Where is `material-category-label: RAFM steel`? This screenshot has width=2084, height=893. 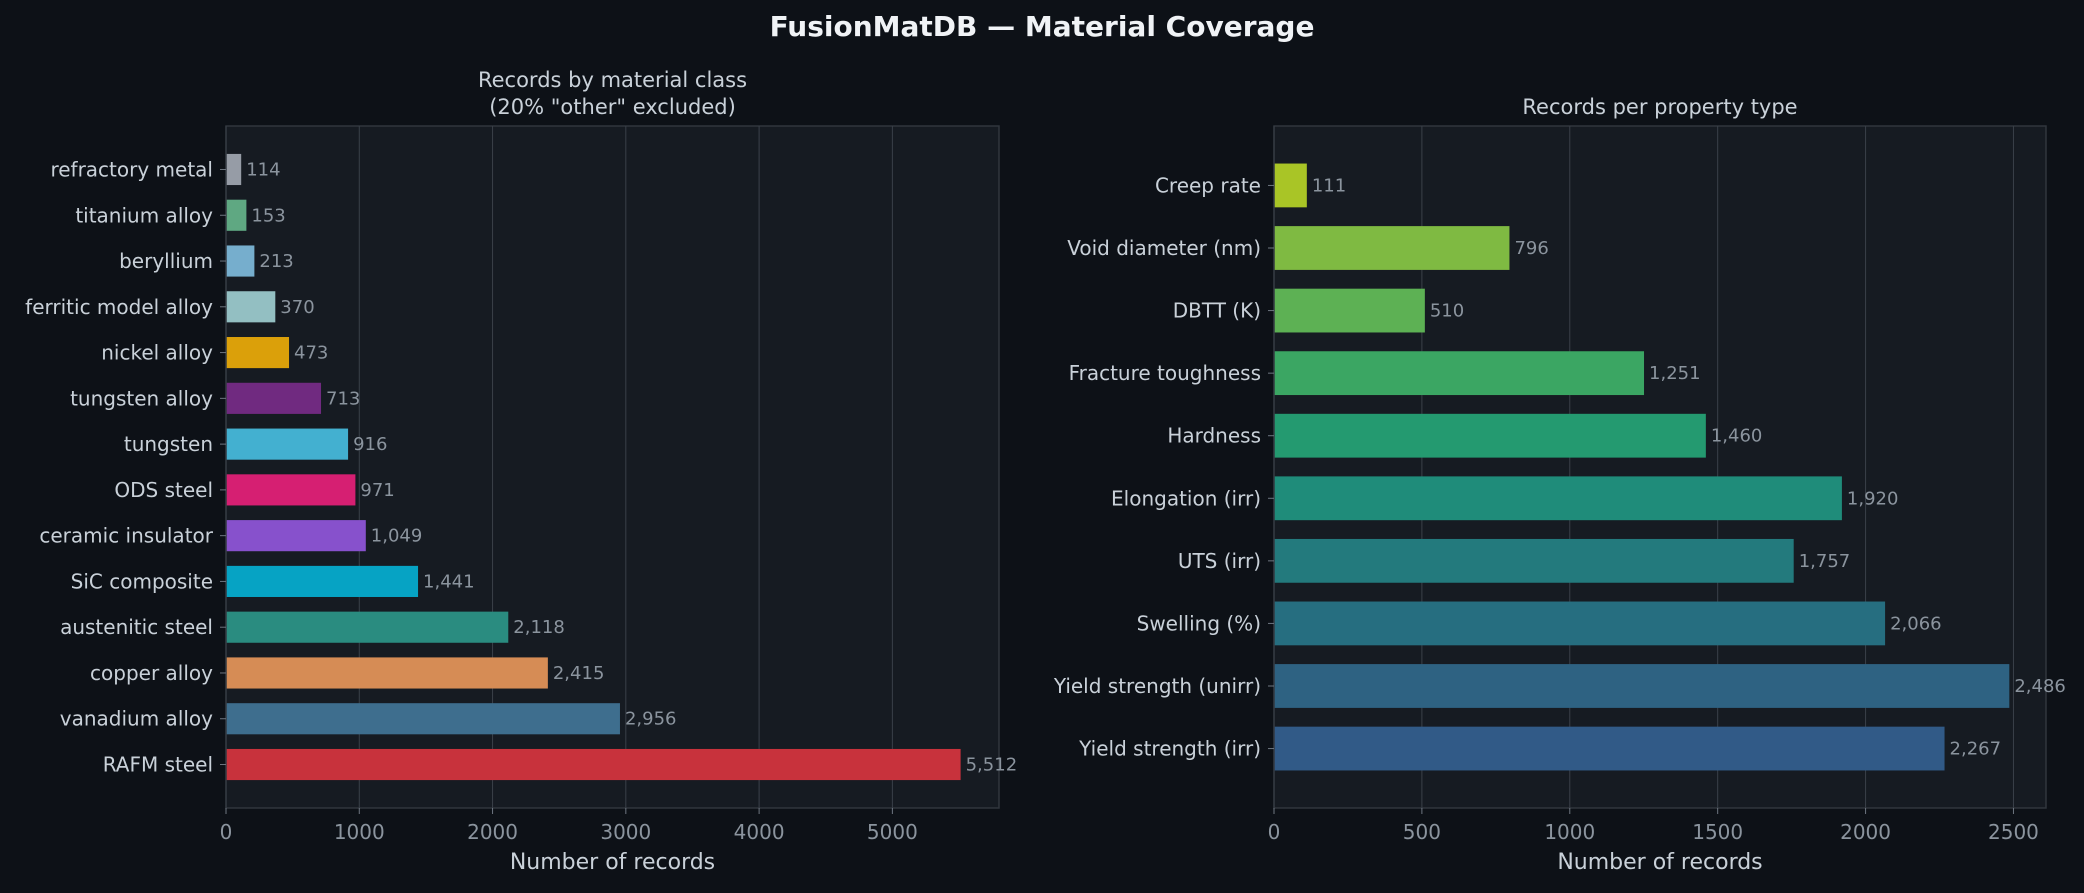
material-category-label: RAFM steel is located at coordinates (158, 765).